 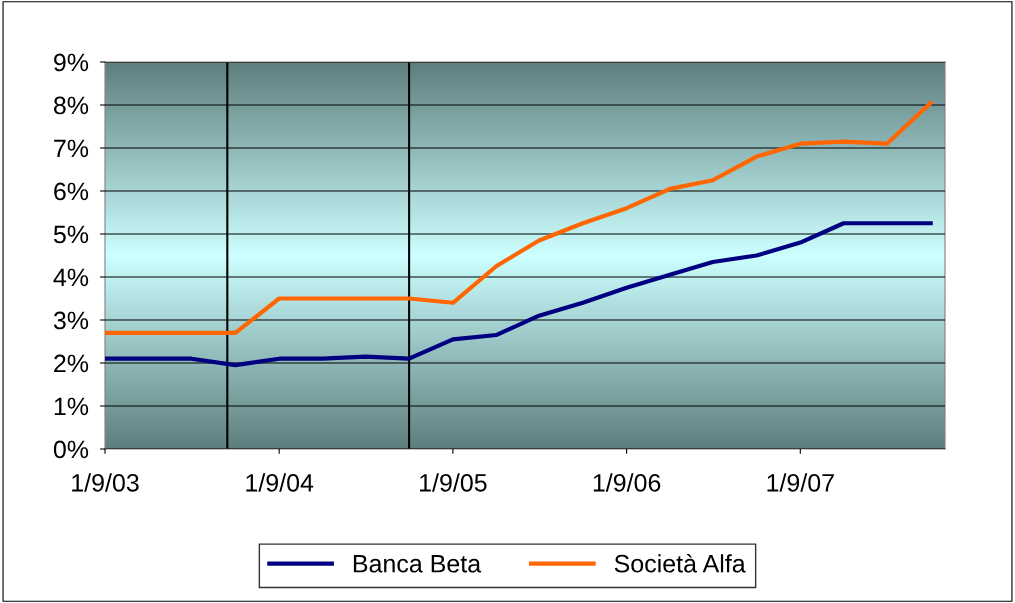 I want to click on x-tick-label: 1/9/05, so click(x=453, y=482).